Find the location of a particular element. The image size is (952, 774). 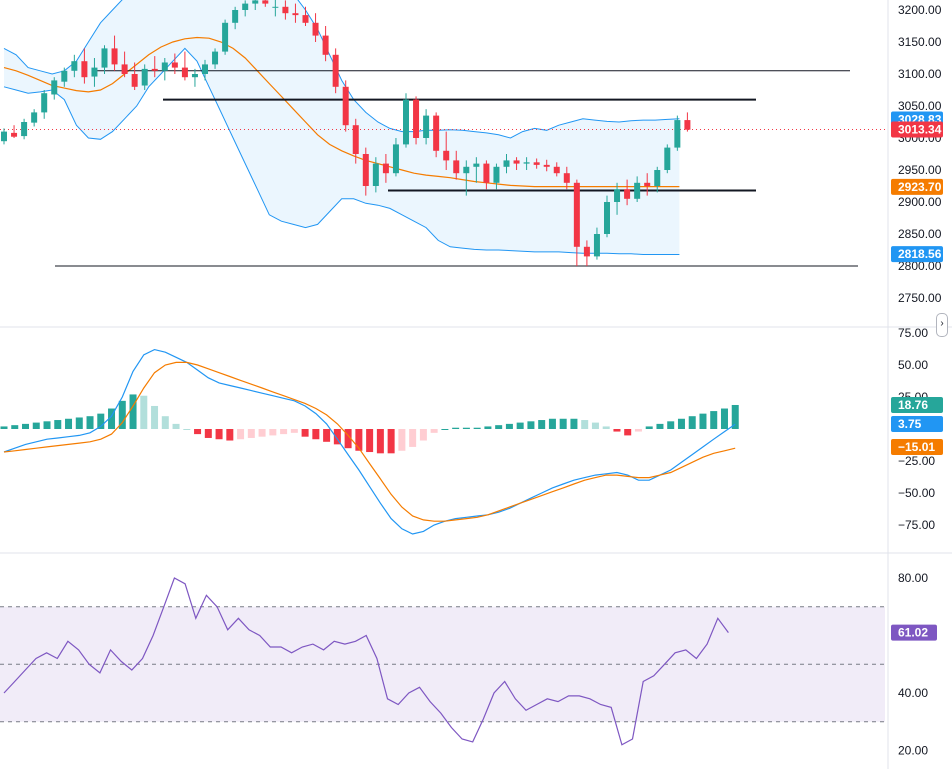

price-tick-label: 2850.00 is located at coordinates (920, 234).